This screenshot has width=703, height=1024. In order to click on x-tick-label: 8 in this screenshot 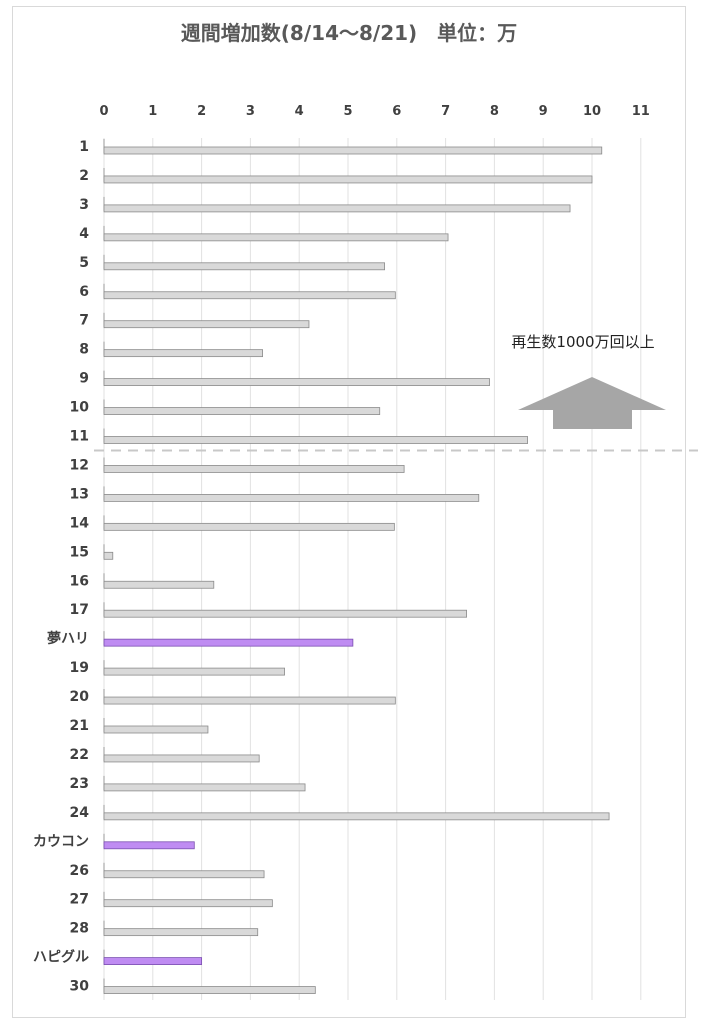, I will do `click(494, 111)`.